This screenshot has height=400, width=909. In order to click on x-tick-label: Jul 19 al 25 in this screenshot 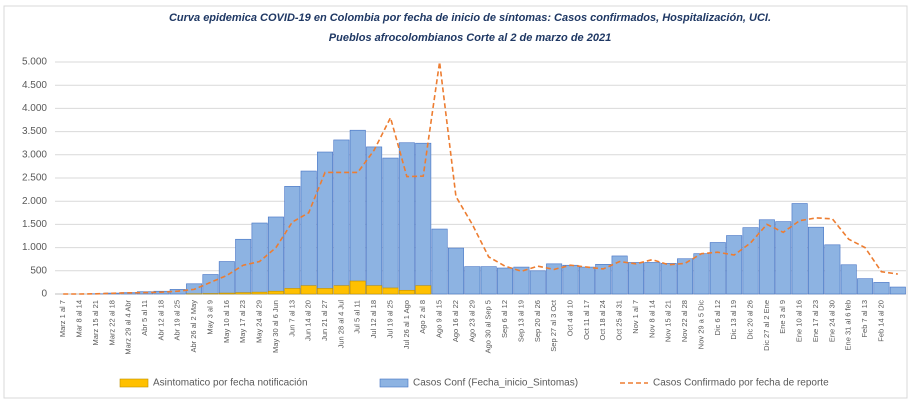, I will do `click(389, 319)`.